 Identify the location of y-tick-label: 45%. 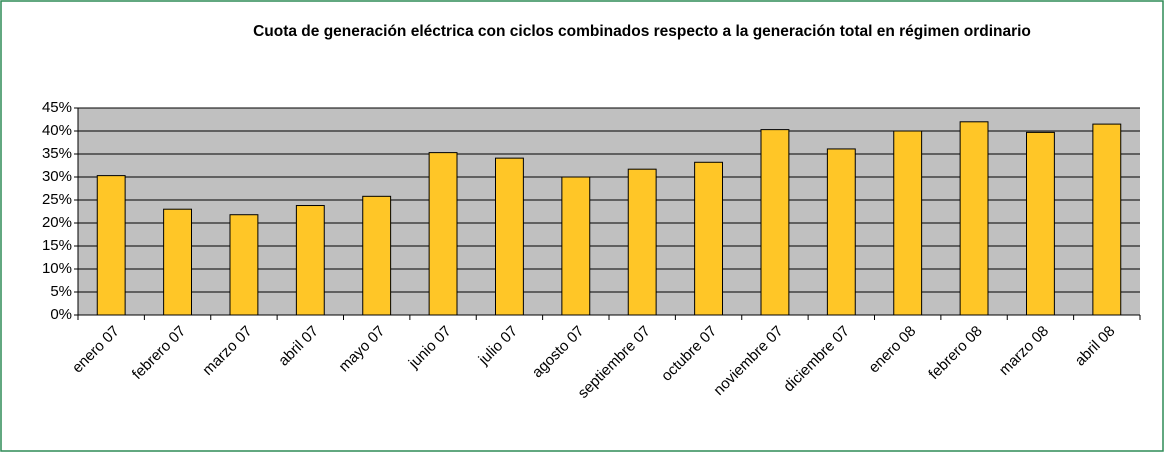
(57, 107).